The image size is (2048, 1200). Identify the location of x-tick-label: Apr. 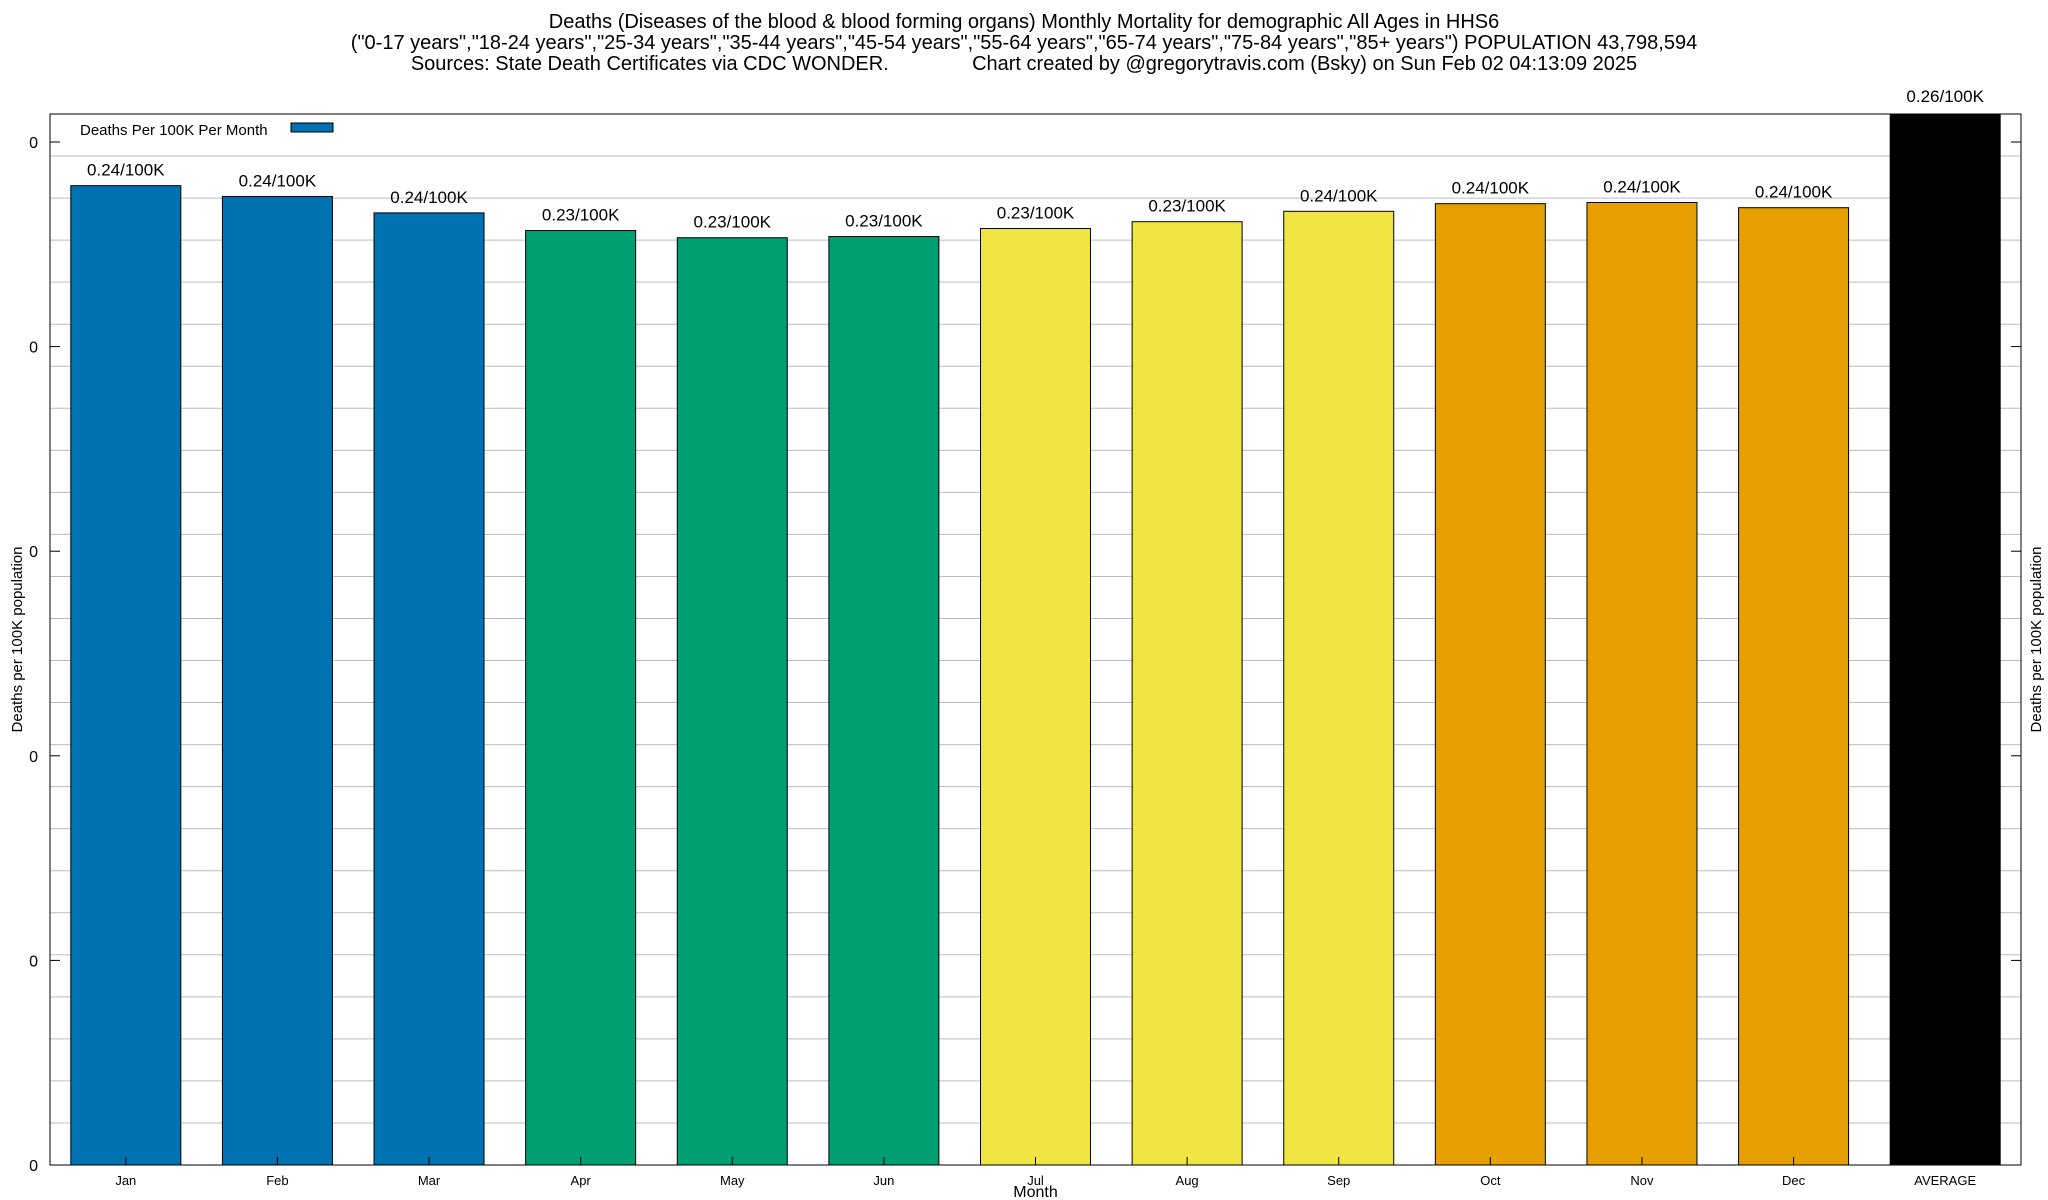
(581, 1180).